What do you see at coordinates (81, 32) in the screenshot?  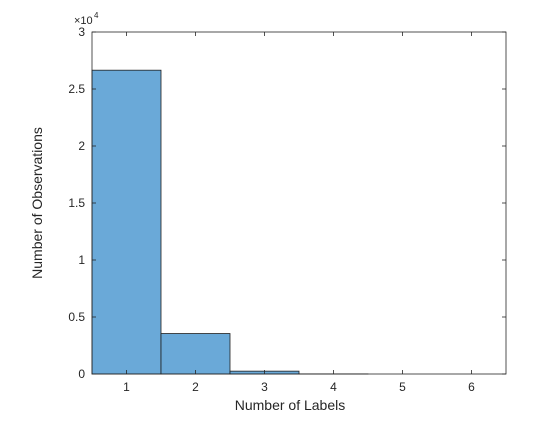 I see `y-tick-label: 3` at bounding box center [81, 32].